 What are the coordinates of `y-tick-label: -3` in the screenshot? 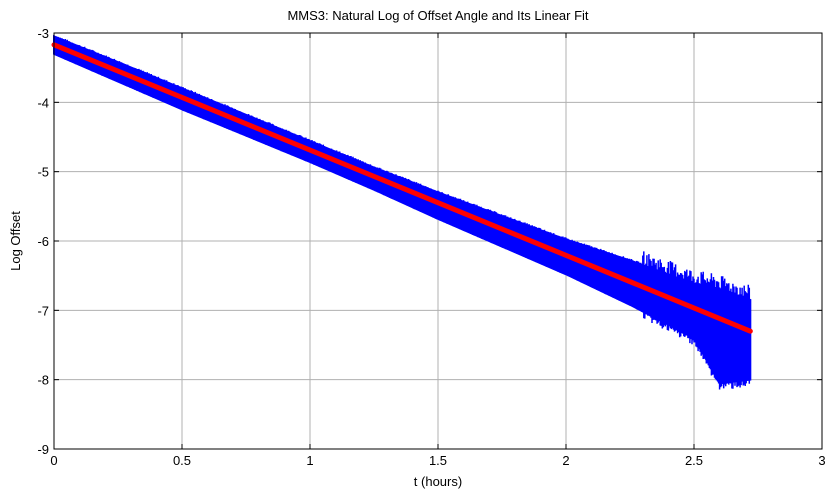 It's located at (43, 33).